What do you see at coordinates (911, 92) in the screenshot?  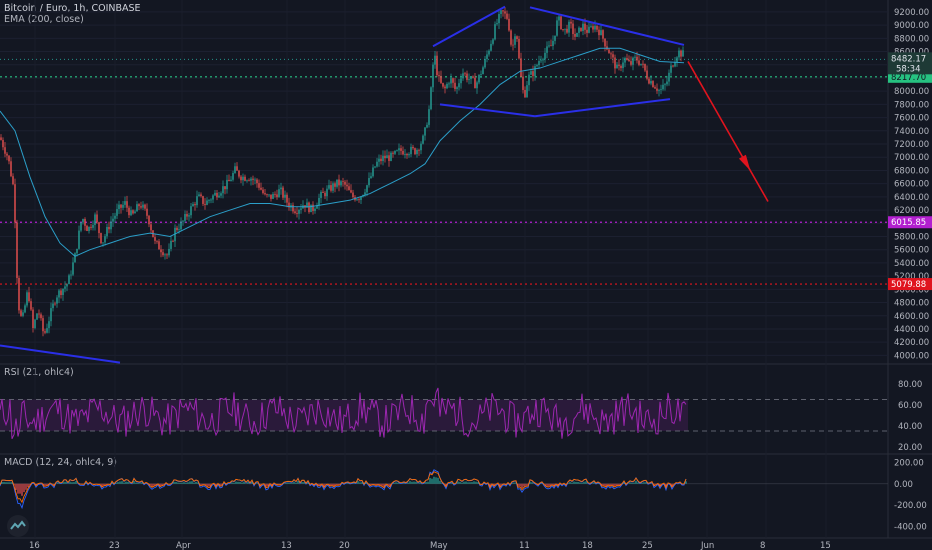 I see `y-tick-label: 8000.00` at bounding box center [911, 92].